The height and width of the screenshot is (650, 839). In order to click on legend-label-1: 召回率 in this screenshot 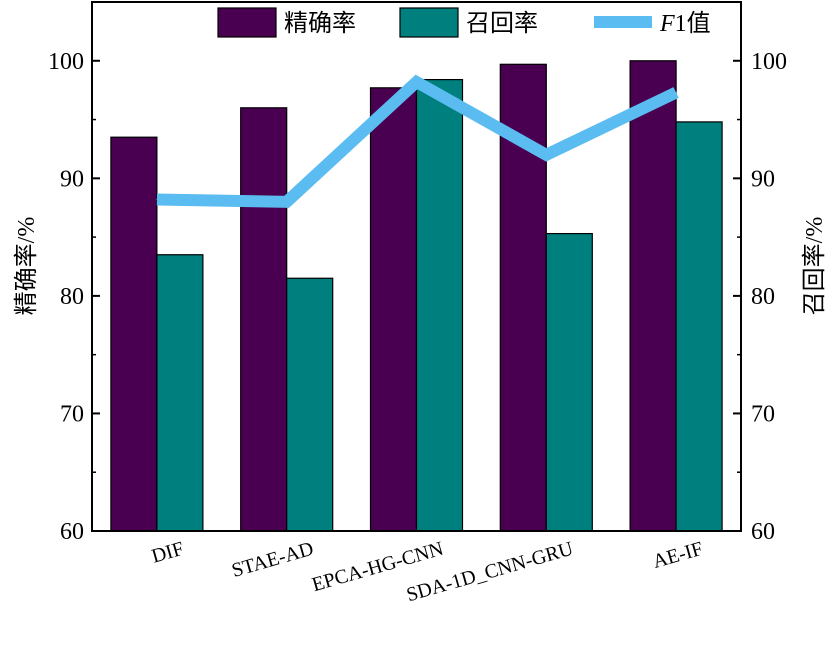, I will do `click(502, 23)`.